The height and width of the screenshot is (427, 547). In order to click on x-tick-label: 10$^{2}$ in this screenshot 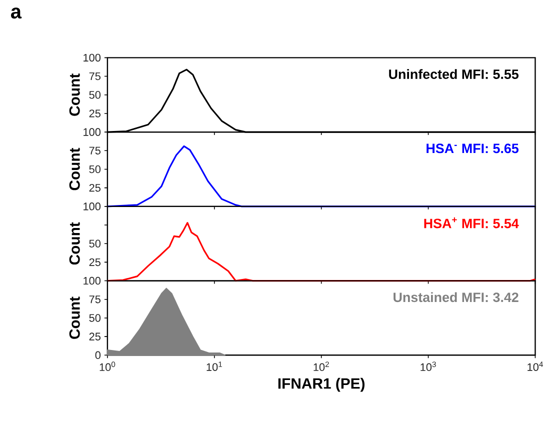, I will do `click(321, 367)`.